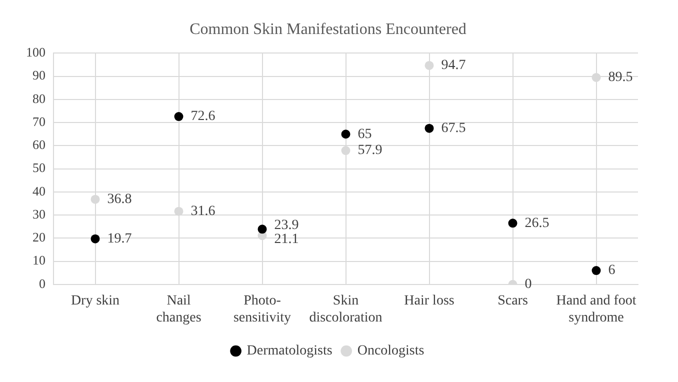  I want to click on data-label: 94.7, so click(453, 66).